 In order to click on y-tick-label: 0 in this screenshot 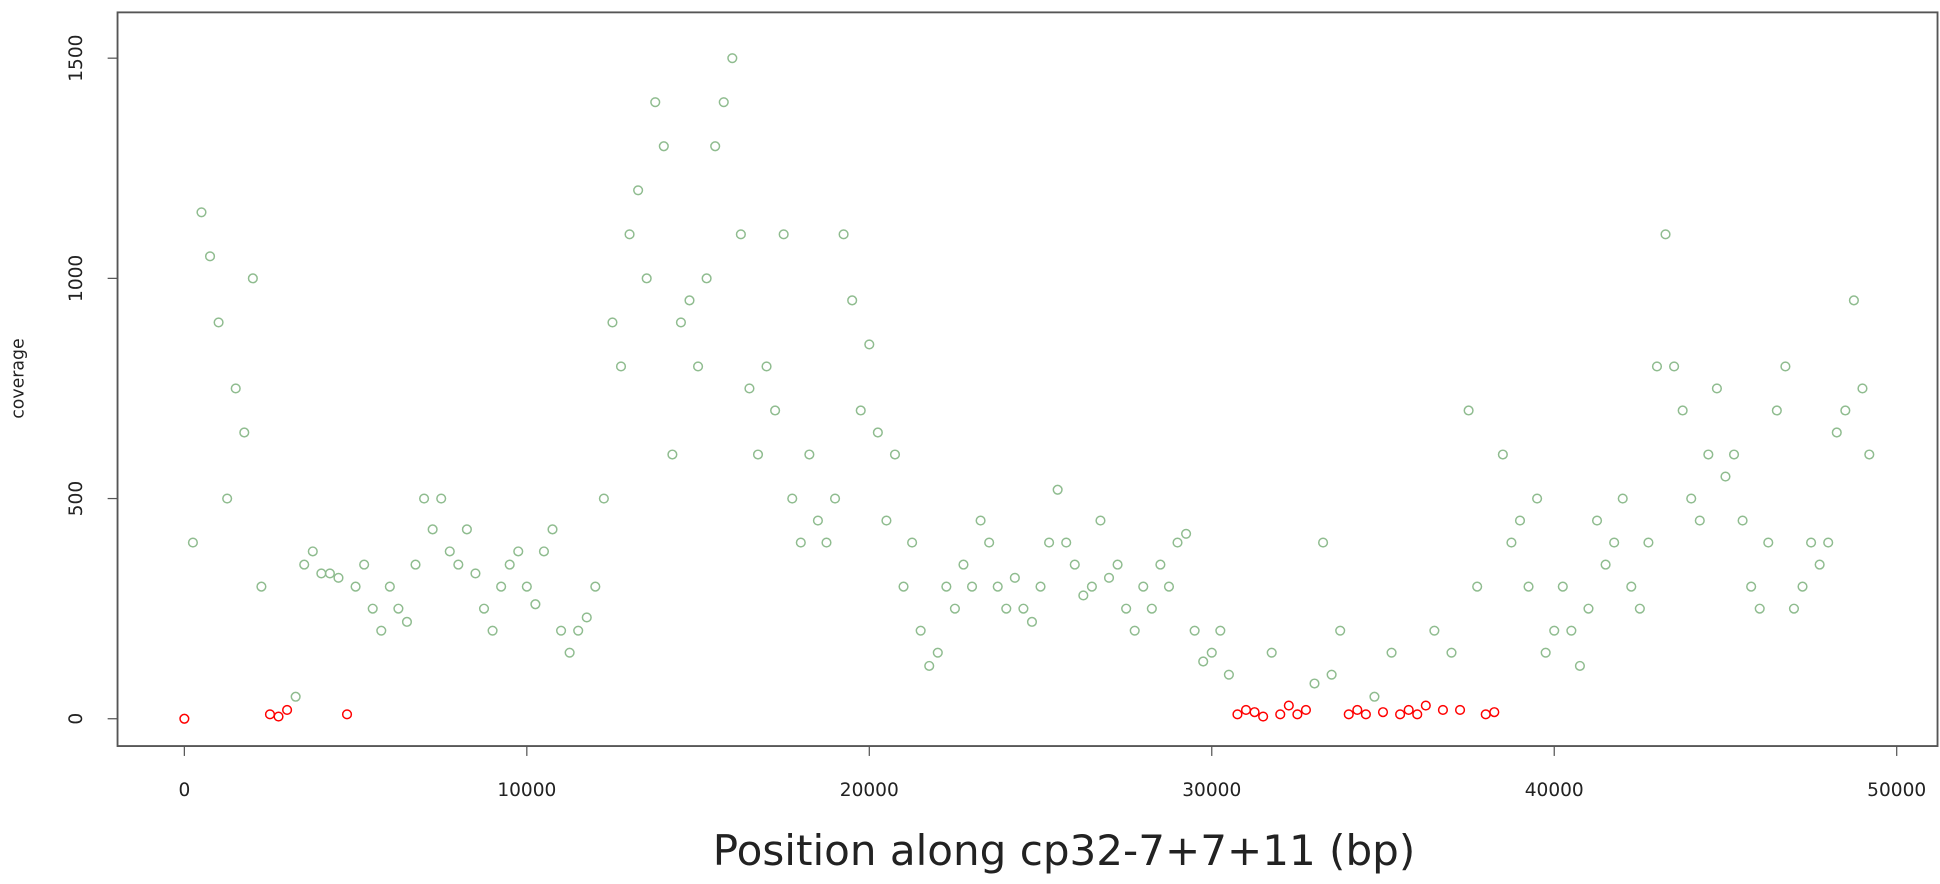, I will do `click(76, 719)`.